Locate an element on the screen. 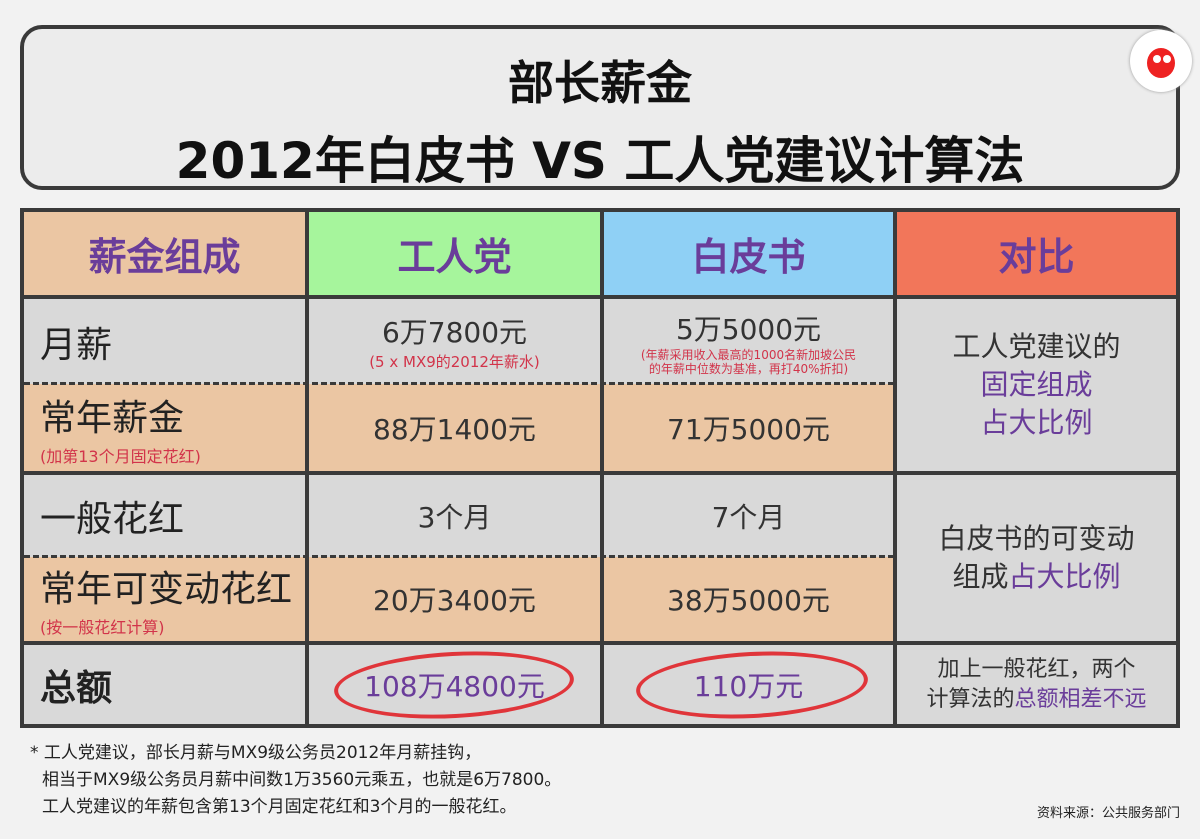 The image size is (1200, 839). compare-fixed: 工人党建议的 固定组成 占大比例 is located at coordinates (1036, 385).